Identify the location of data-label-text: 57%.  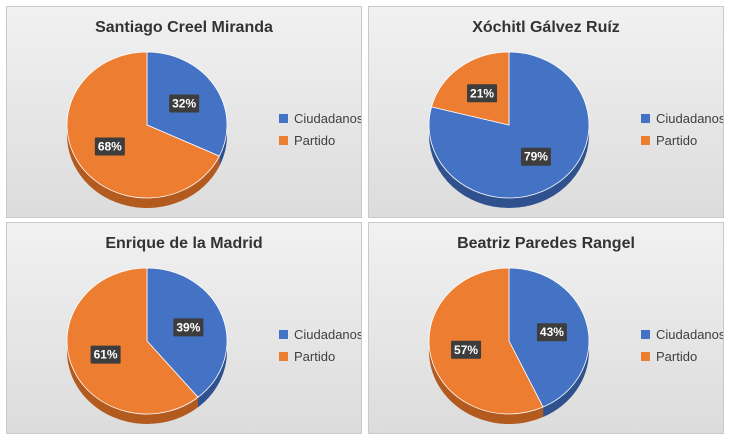
(466, 350).